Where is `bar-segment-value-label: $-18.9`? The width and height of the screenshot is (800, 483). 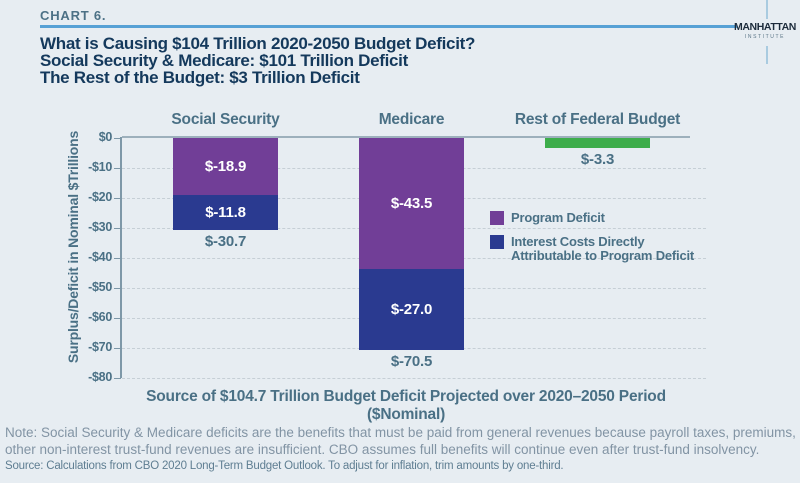 bar-segment-value-label: $-18.9 is located at coordinates (225, 166).